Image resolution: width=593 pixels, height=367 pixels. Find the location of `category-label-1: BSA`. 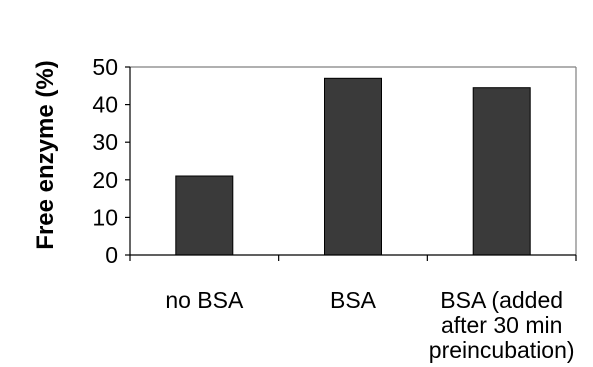

category-label-1: BSA is located at coordinates (353, 300).